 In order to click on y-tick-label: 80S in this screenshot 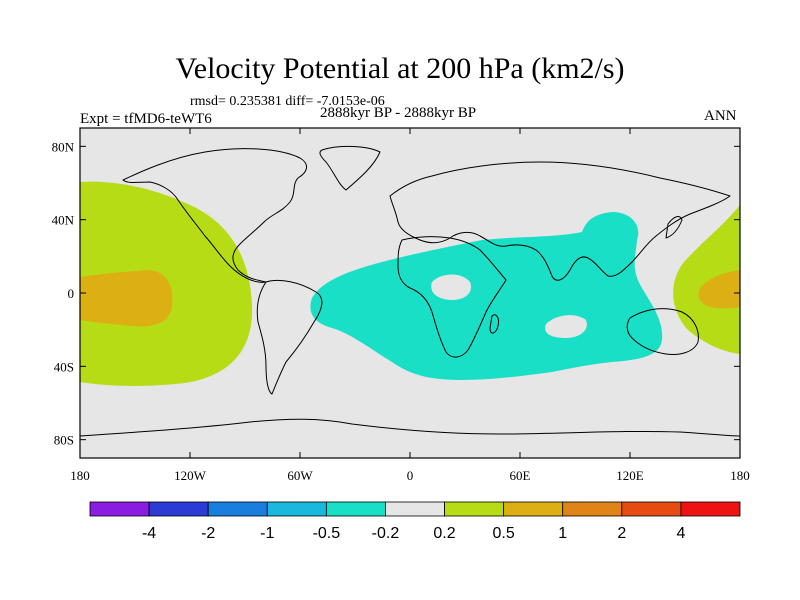, I will do `click(64, 440)`.